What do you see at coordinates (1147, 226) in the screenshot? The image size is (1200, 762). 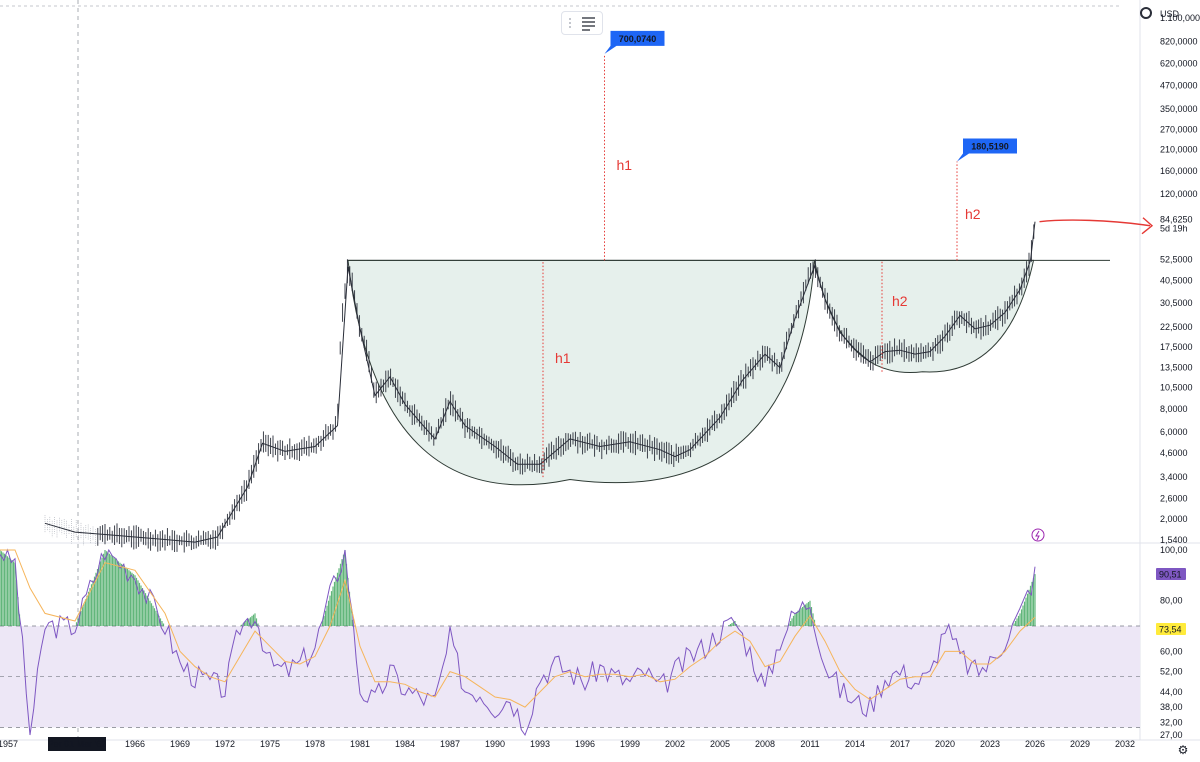 I see `hand-arrow-head` at bounding box center [1147, 226].